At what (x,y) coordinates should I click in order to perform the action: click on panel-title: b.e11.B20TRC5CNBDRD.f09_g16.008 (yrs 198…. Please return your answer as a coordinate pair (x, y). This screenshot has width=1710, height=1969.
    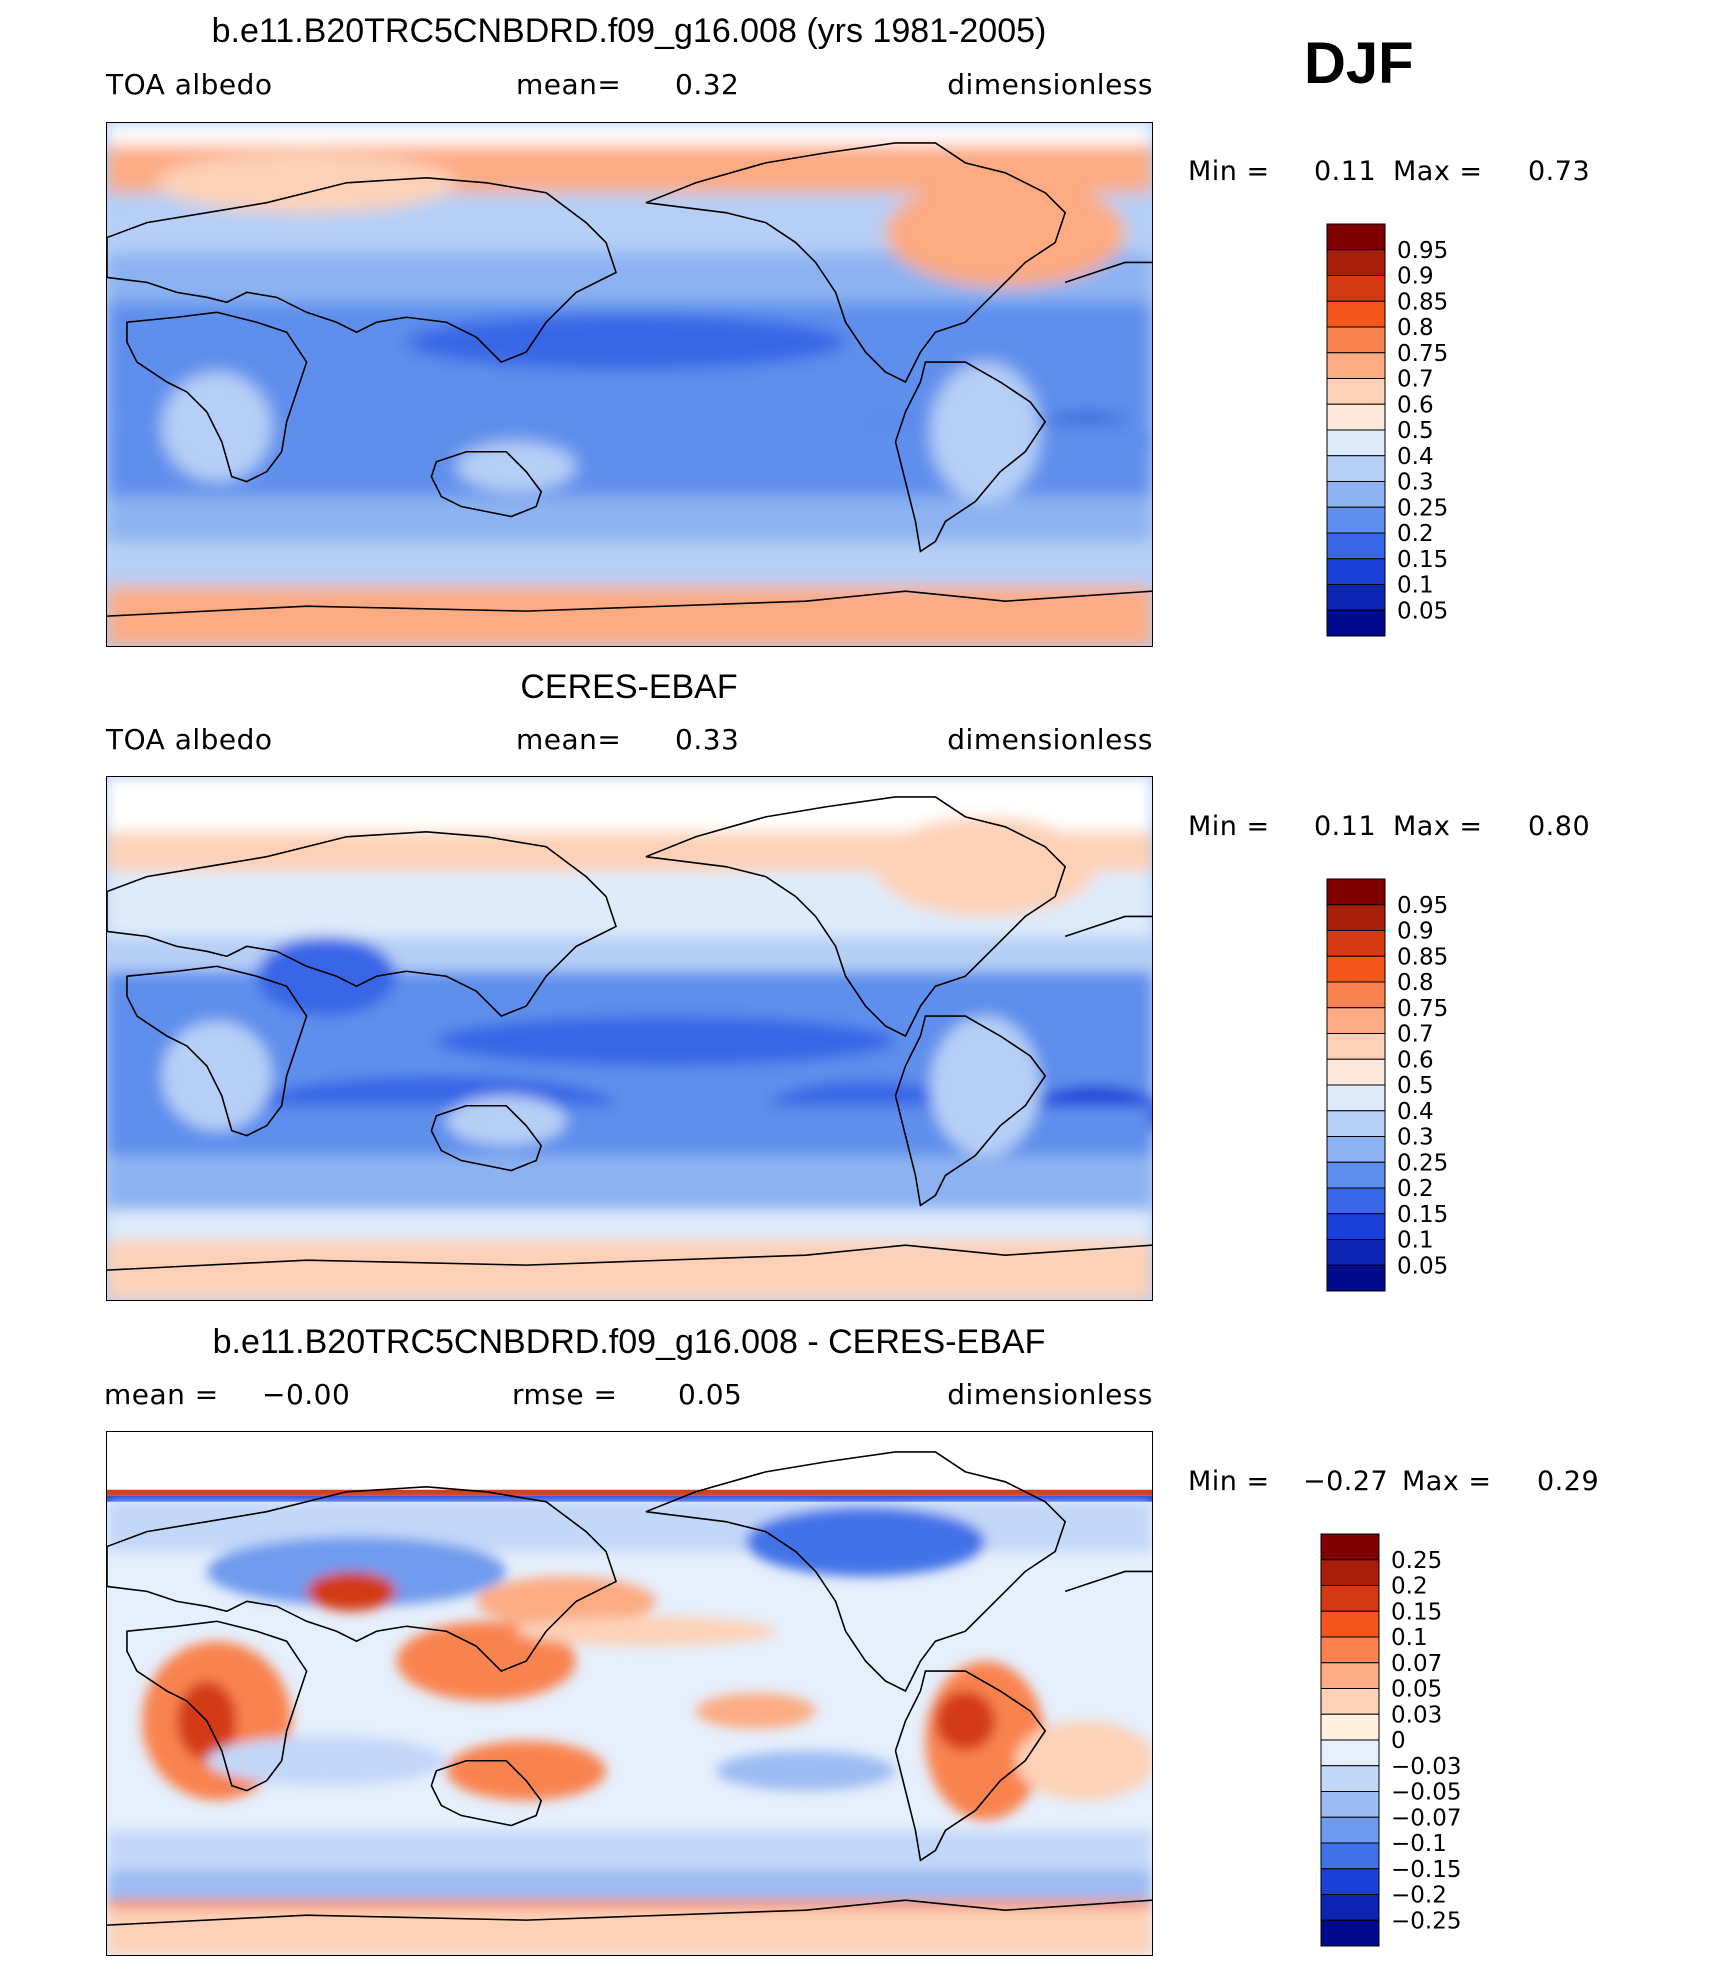
    Looking at the image, I should click on (629, 31).